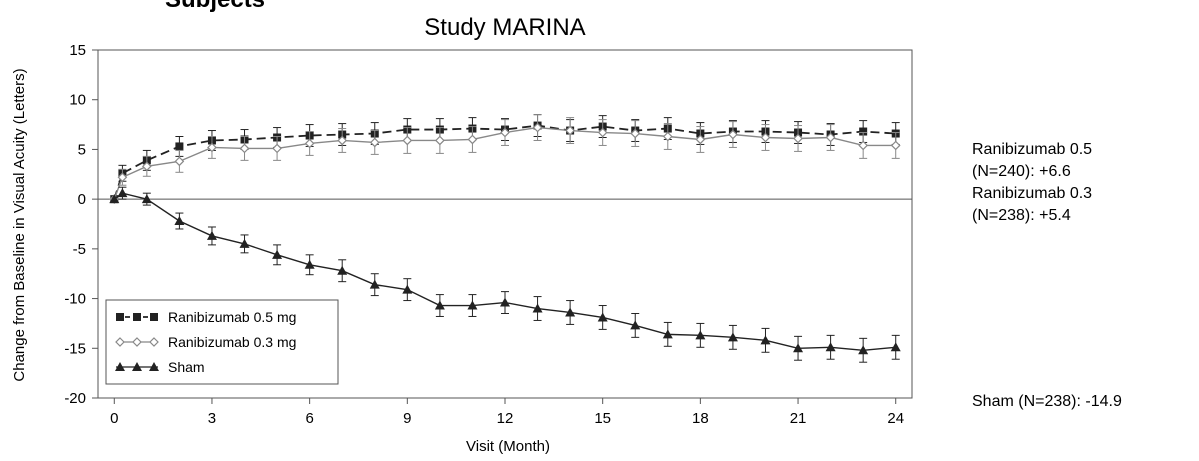  Describe the element at coordinates (82, 199) in the screenshot. I see `y-tick-label: 0` at that location.